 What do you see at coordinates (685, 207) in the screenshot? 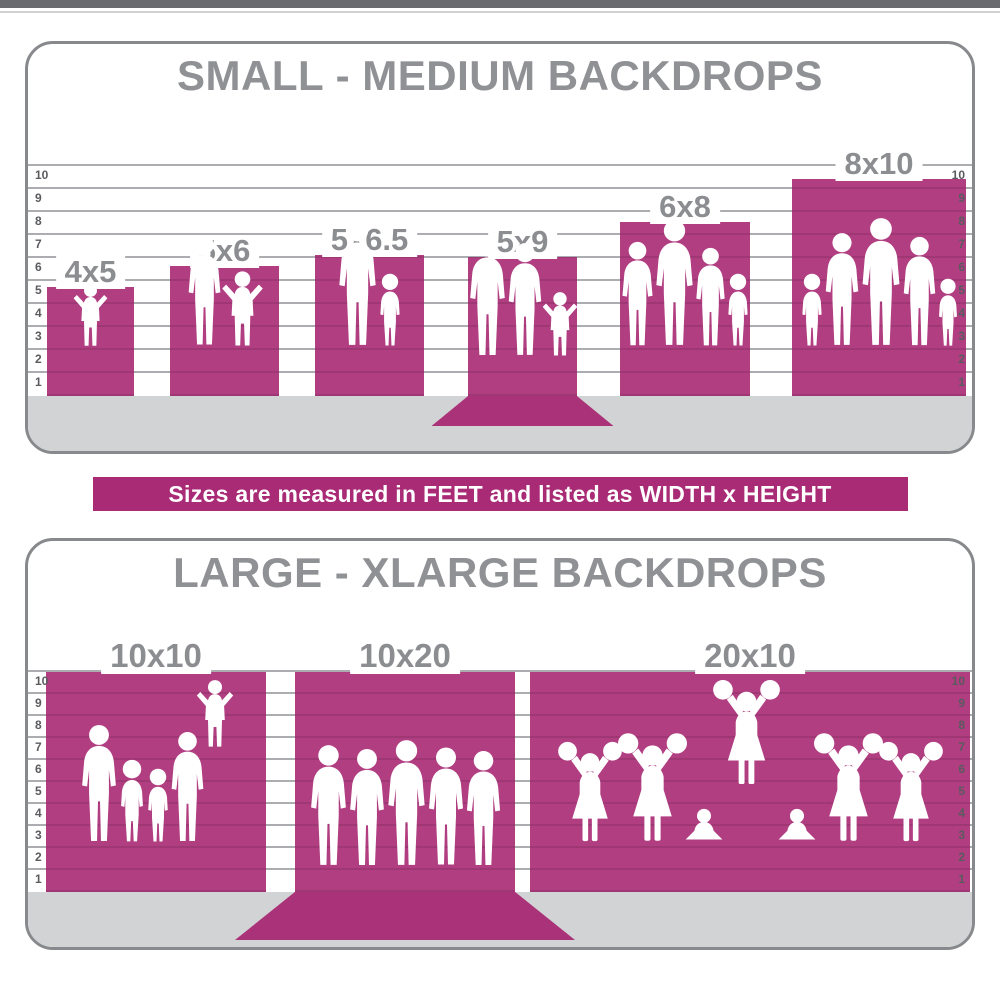
I see `bar-size-label-6x8: 6x8` at bounding box center [685, 207].